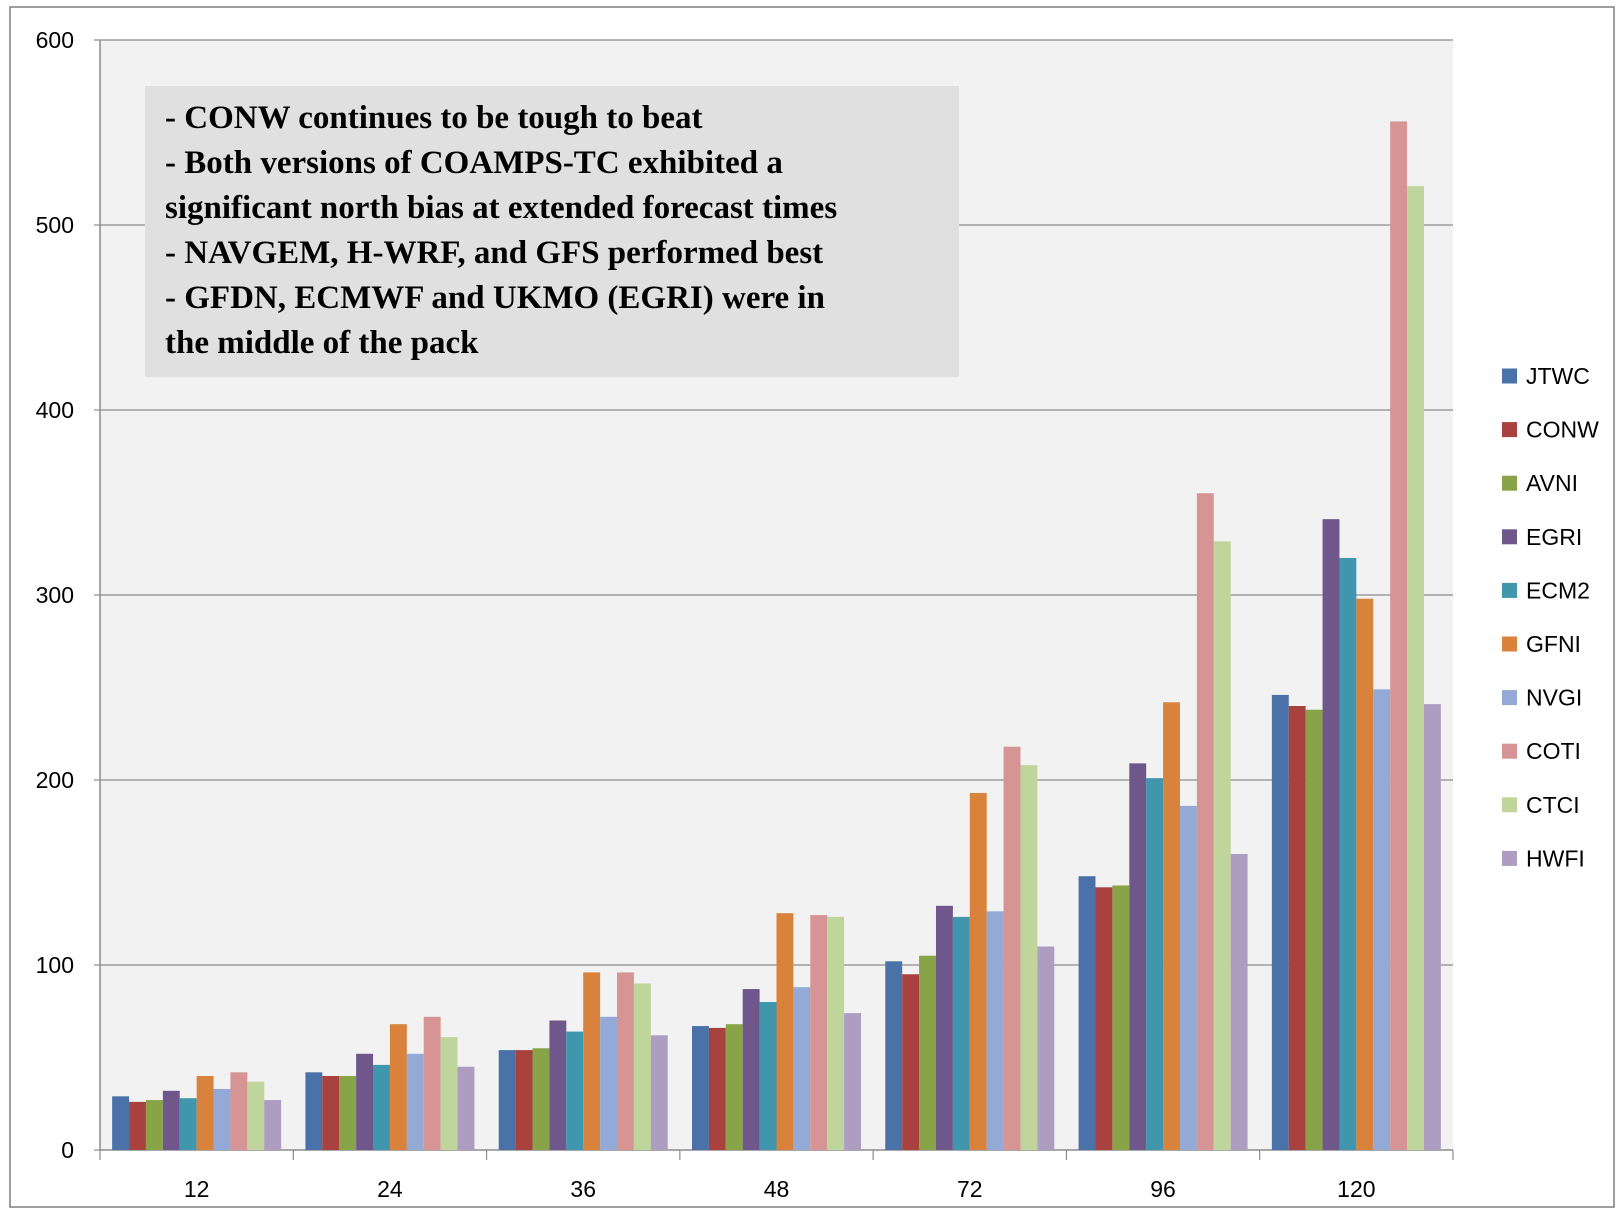  Describe the element at coordinates (1552, 483) in the screenshot. I see `legend-label: AVNI` at that location.